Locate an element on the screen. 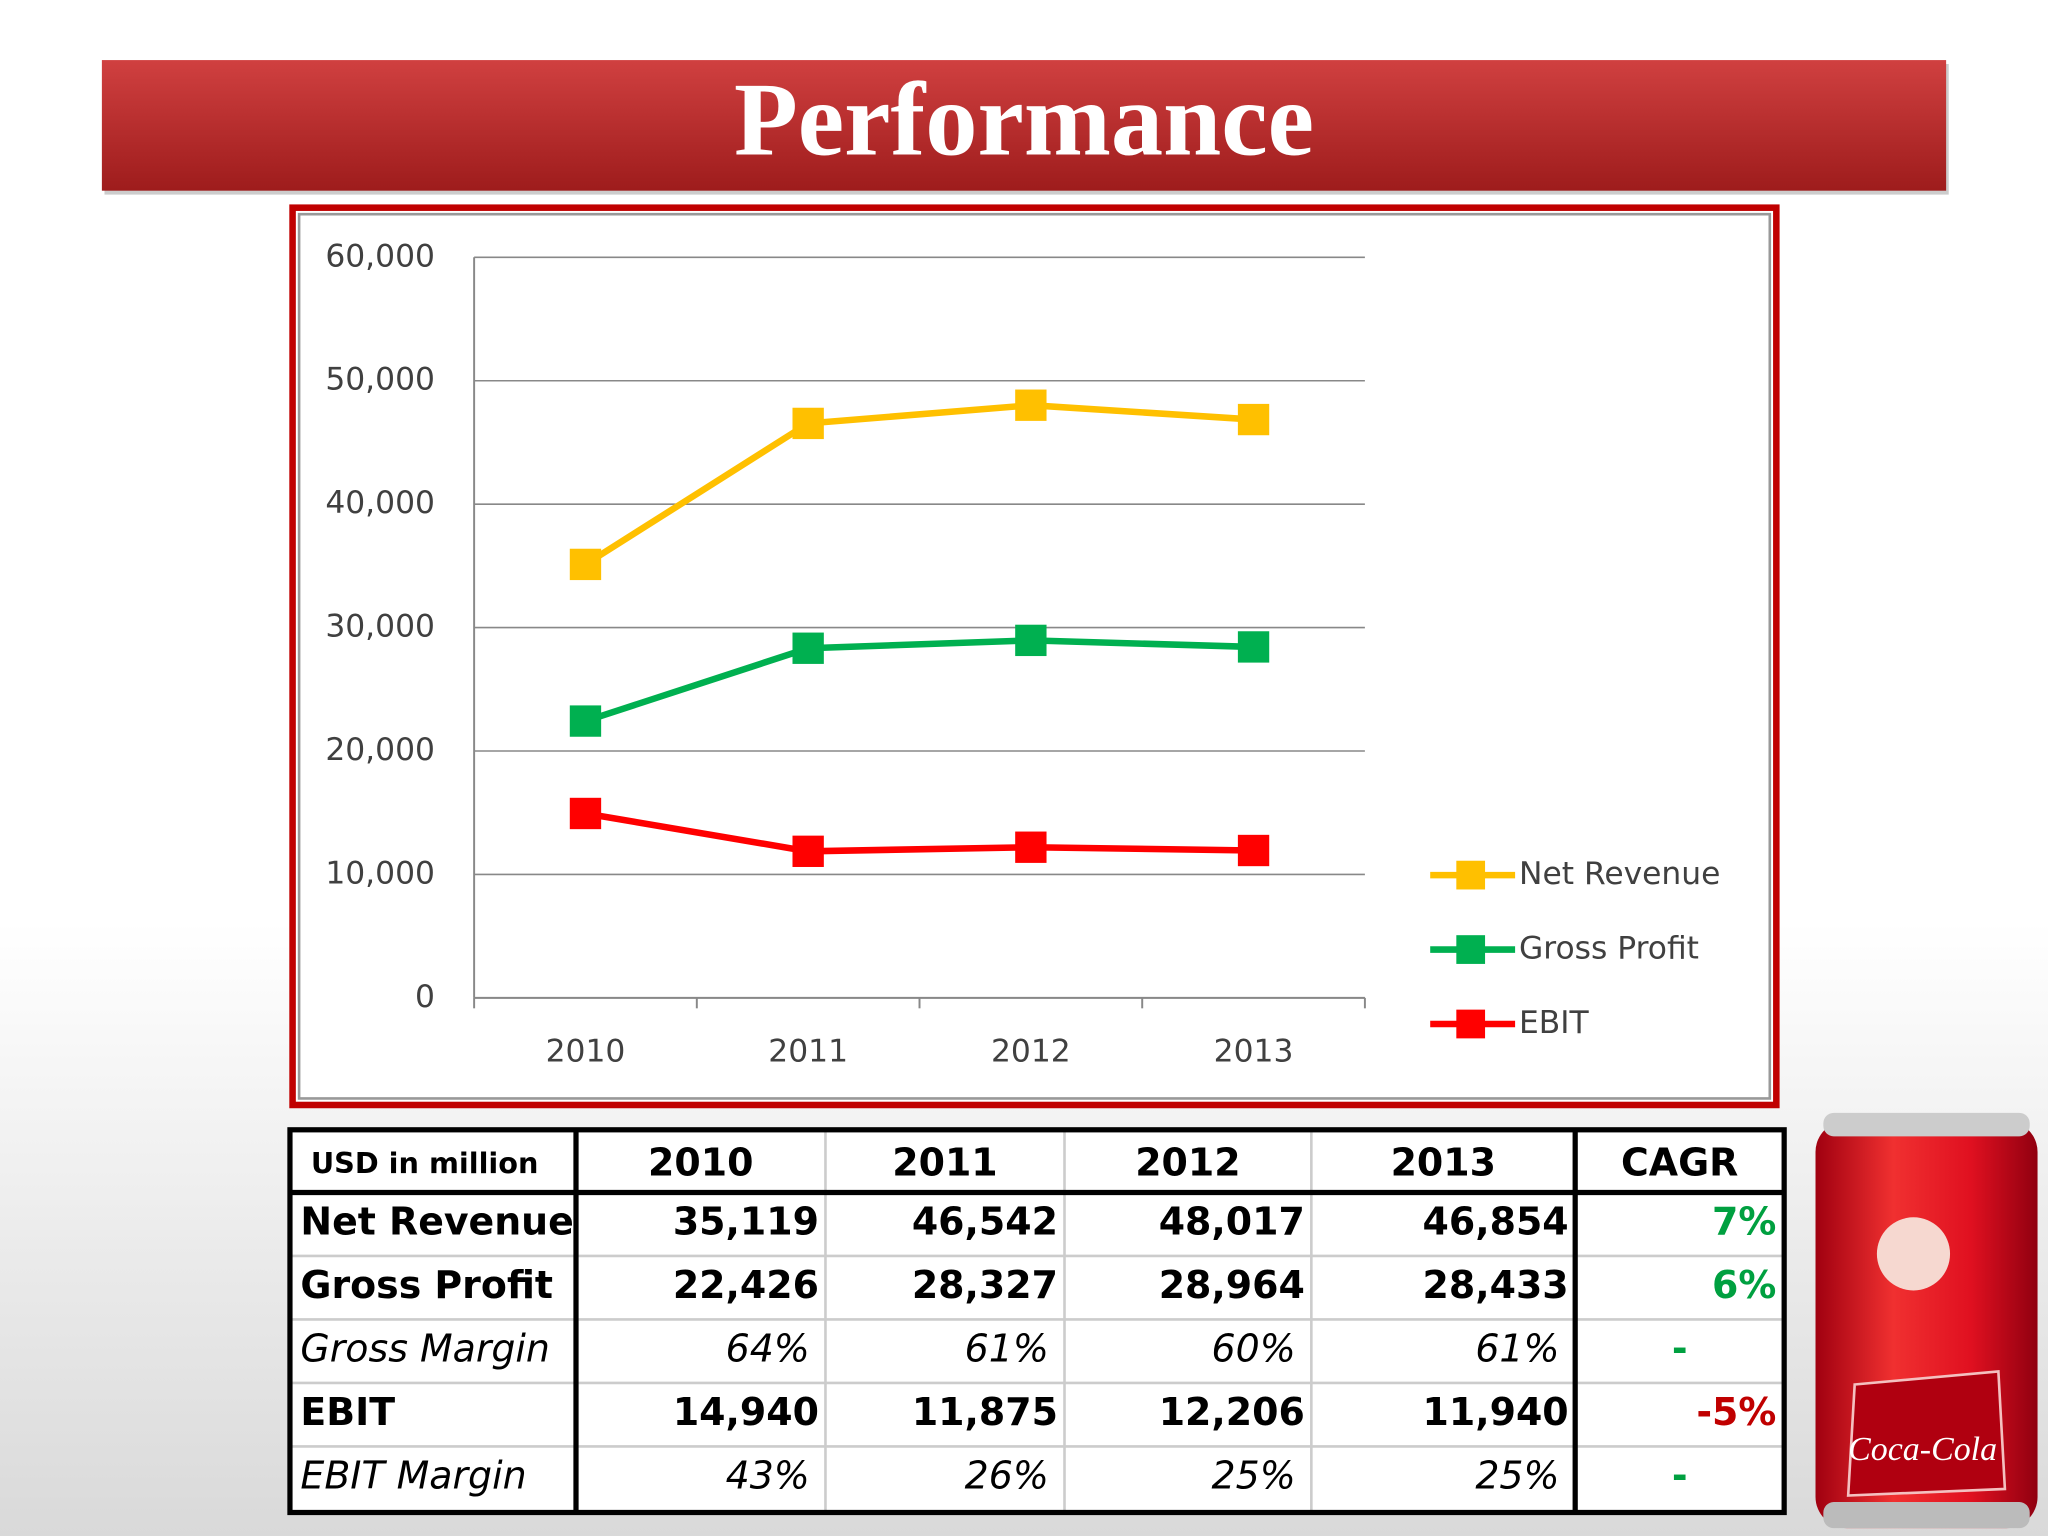 This screenshot has width=2048, height=1536. legend-label: Net Revenue is located at coordinates (1619, 874).